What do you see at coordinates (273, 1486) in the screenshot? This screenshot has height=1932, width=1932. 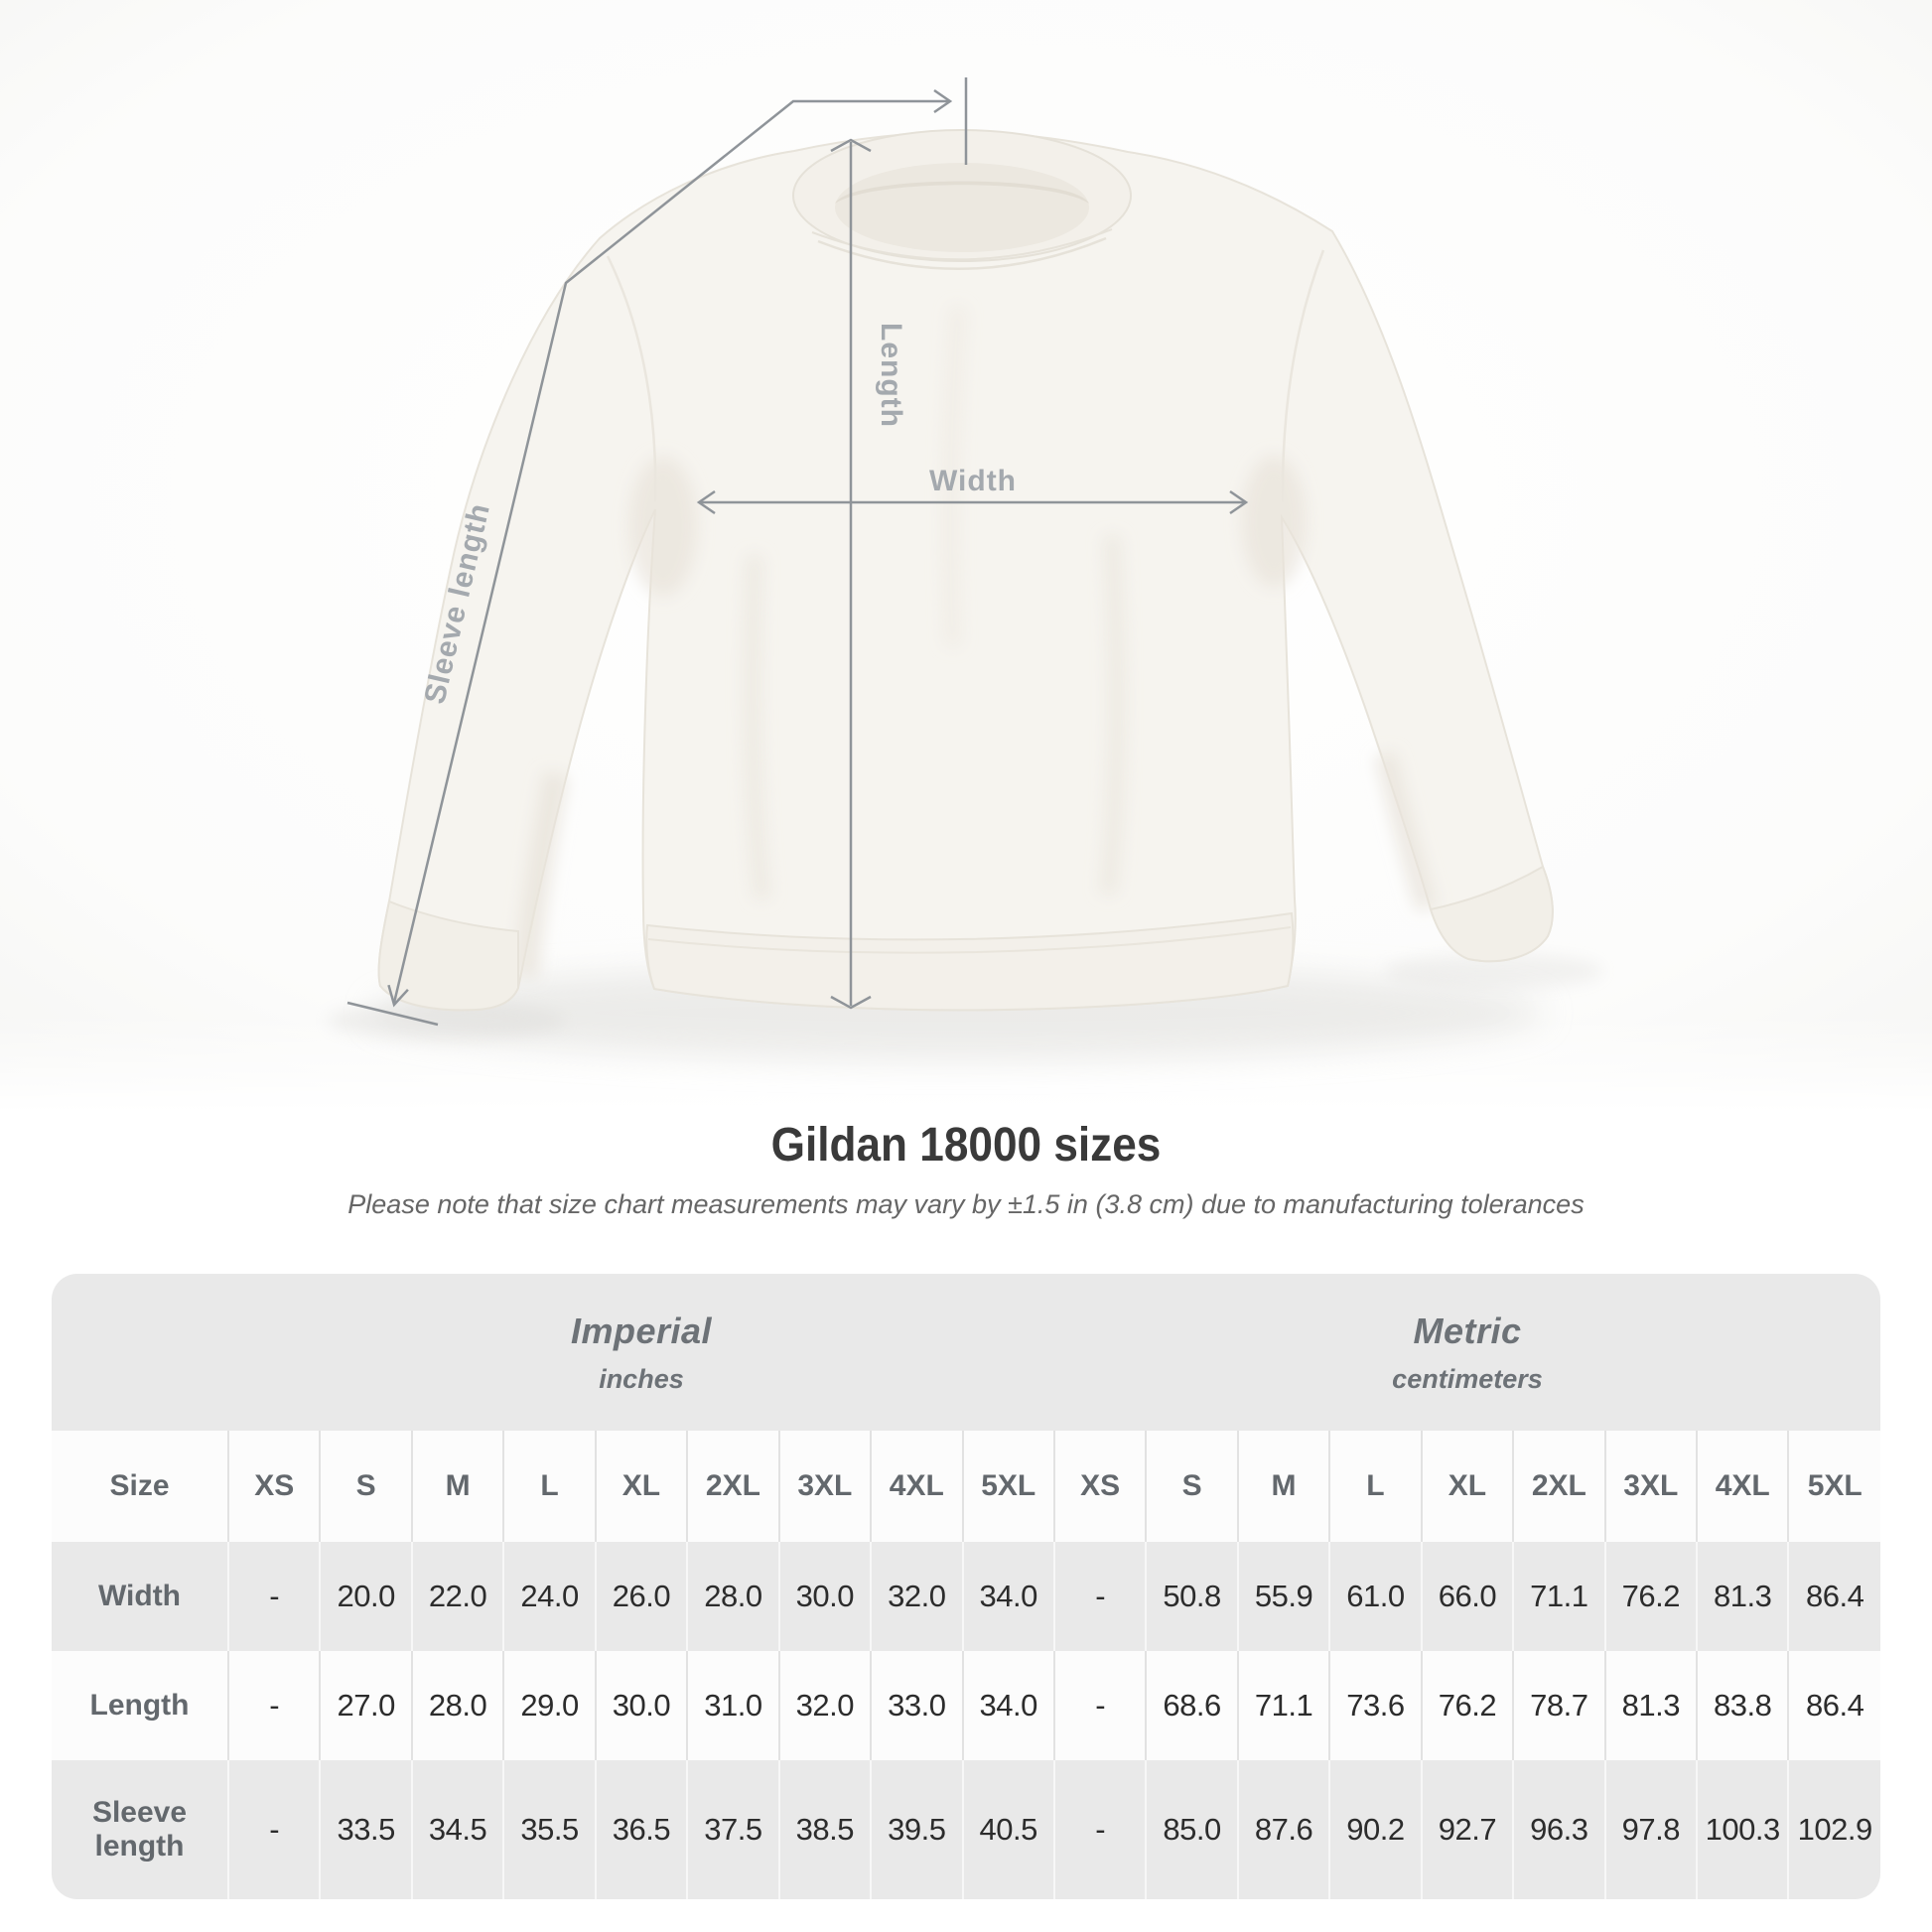 I see `size-header-imperial-xs: XS` at bounding box center [273, 1486].